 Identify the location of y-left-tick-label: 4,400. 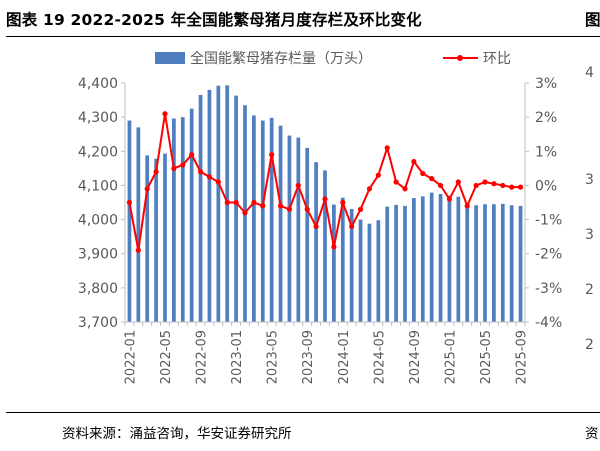
(98, 84).